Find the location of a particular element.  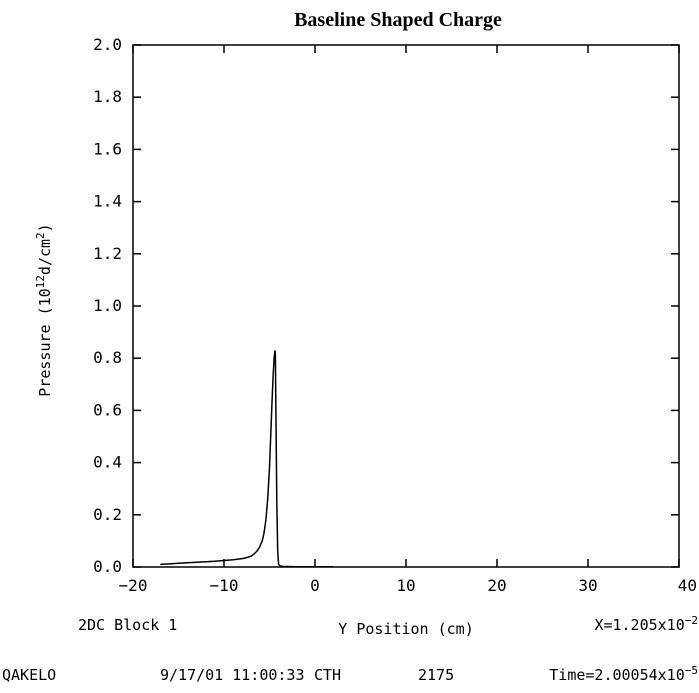

y-axis-label: Pressure (1012d/cm2) is located at coordinates (44, 309).